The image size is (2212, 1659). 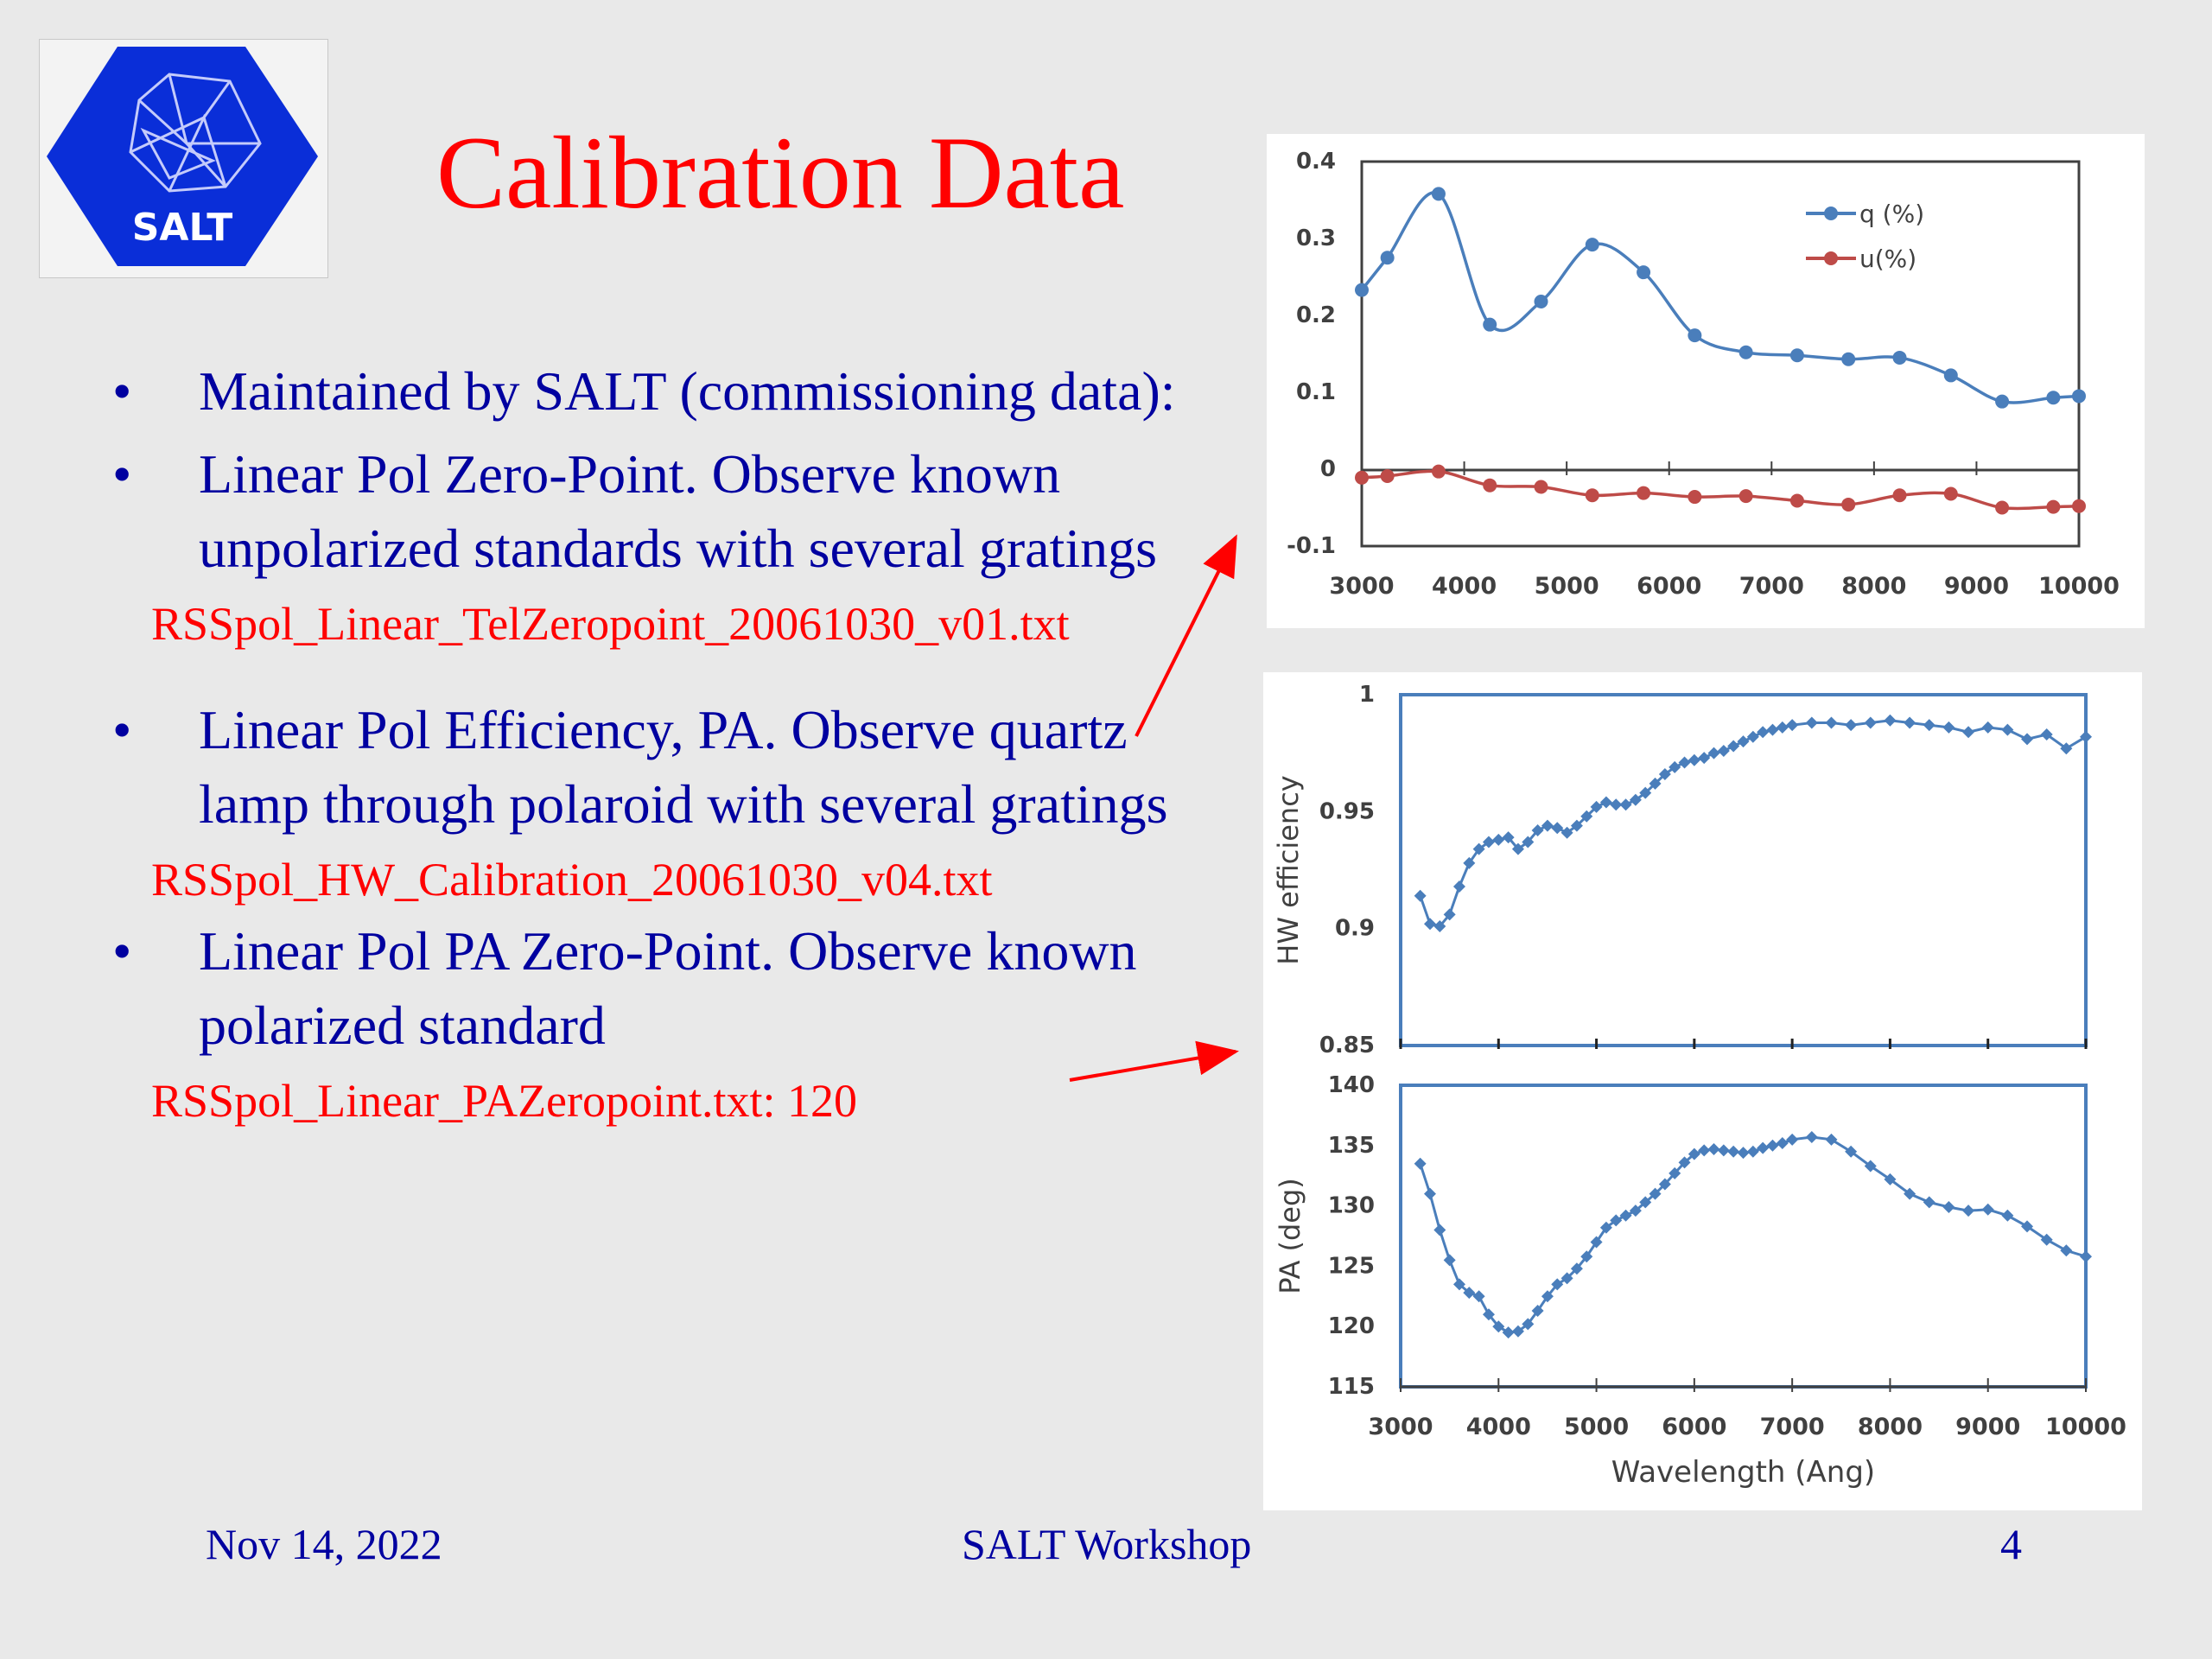 I want to click on y-tick-label: 0.85, so click(x=1347, y=1045).